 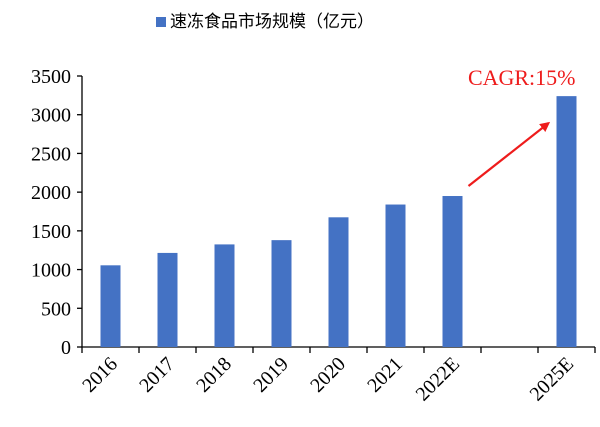 What do you see at coordinates (51, 154) in the screenshot?
I see `y-tick-label: 2500` at bounding box center [51, 154].